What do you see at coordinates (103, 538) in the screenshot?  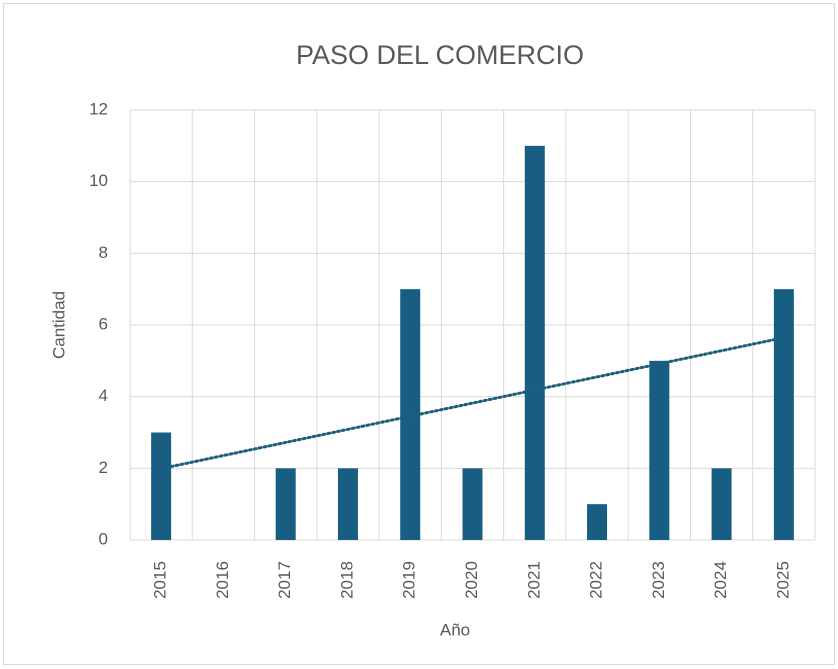 I see `y-tick-label: 0` at bounding box center [103, 538].